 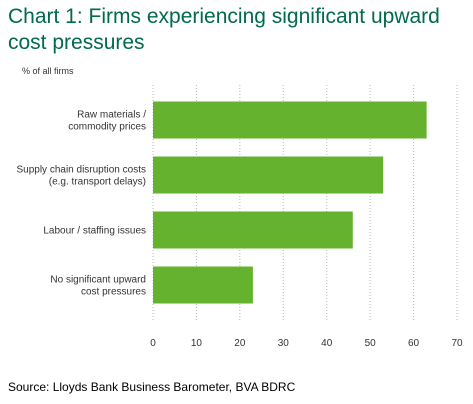 What do you see at coordinates (306, 343) in the screenshot?
I see `x-tick-labels: 0 10 20 30 40 50 60 70` at bounding box center [306, 343].